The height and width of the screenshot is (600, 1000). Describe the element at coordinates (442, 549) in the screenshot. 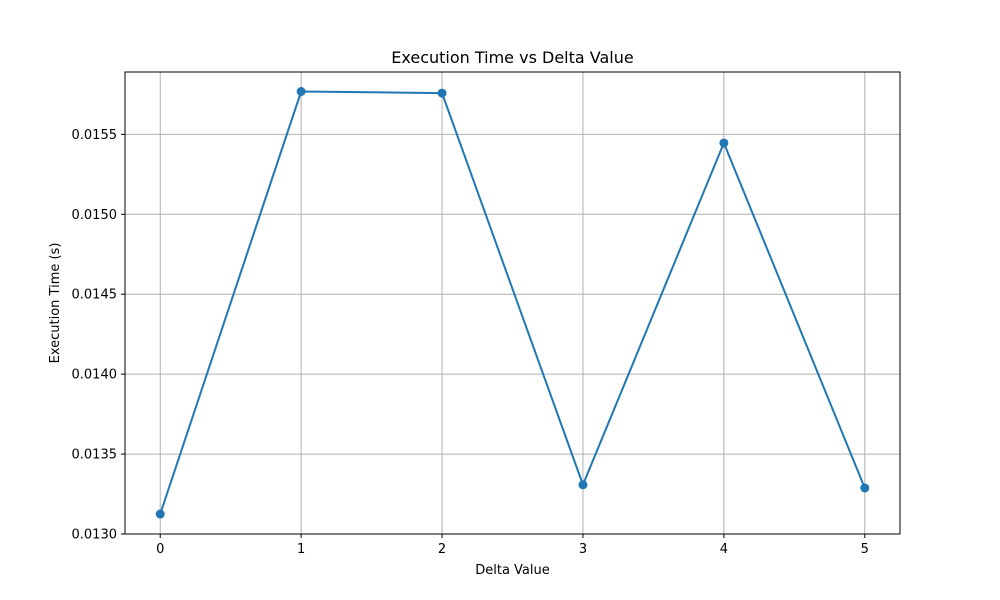

I see `x-tick-label: 2` at that location.